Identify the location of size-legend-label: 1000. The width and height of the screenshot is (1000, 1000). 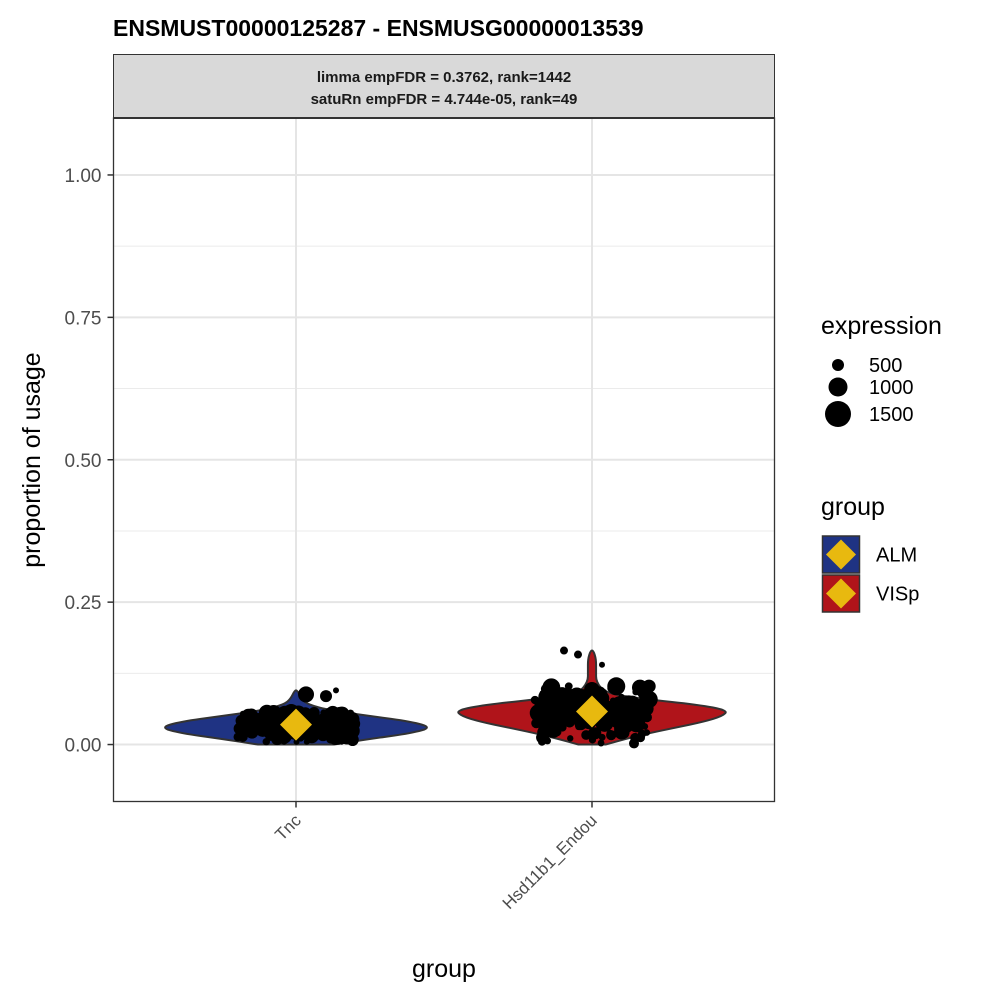
(891, 388).